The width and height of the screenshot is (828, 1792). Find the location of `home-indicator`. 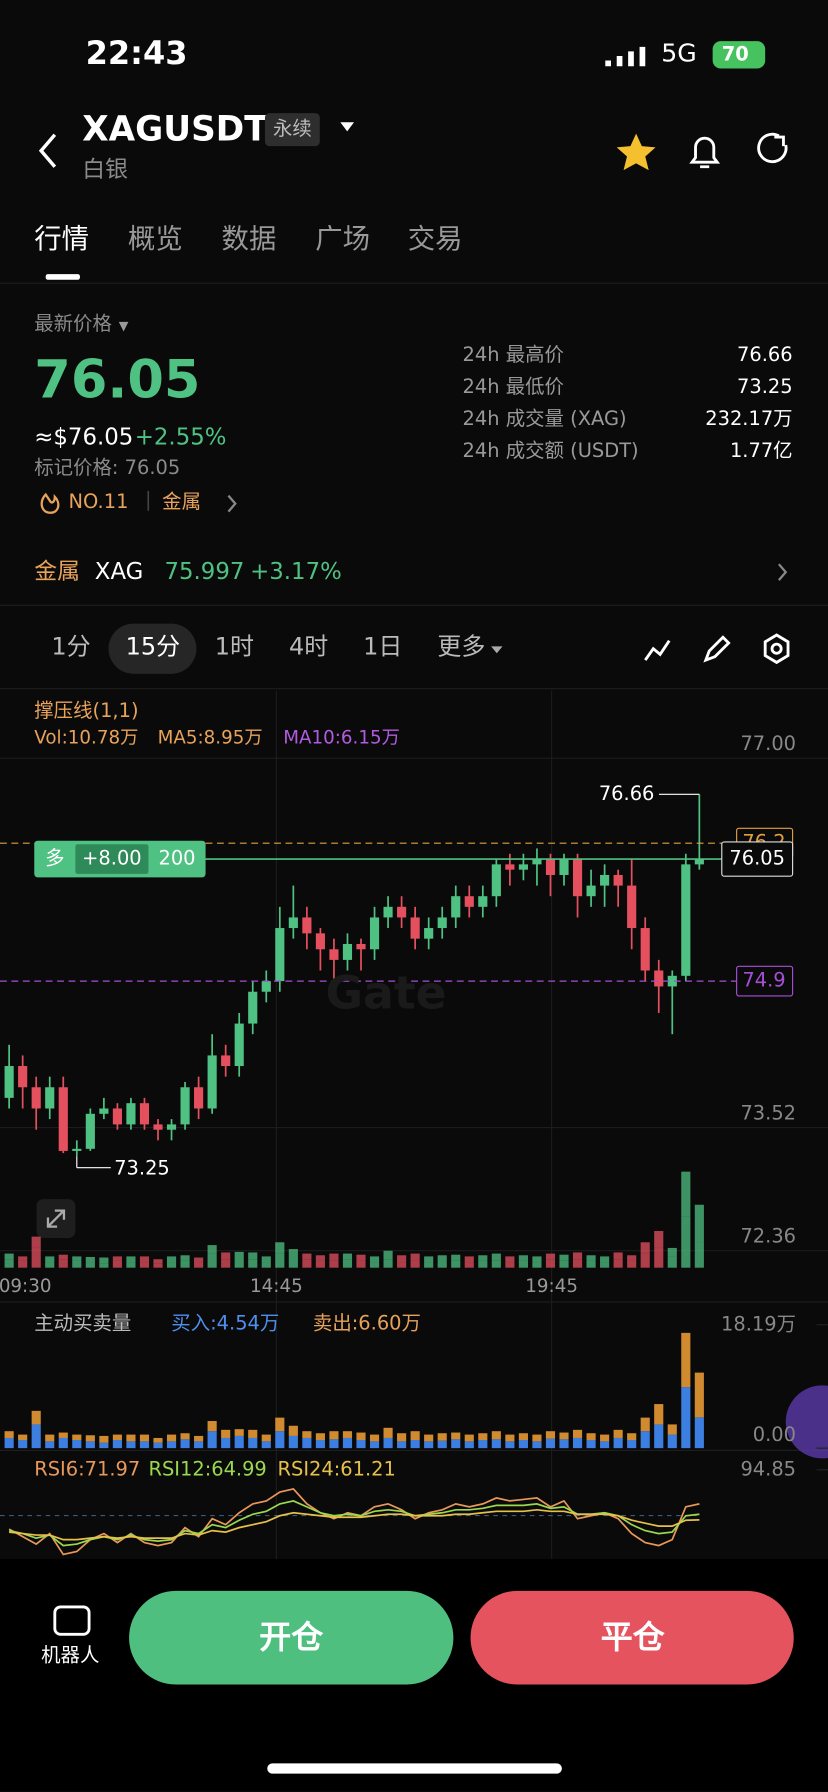

home-indicator is located at coordinates (414, 1768).